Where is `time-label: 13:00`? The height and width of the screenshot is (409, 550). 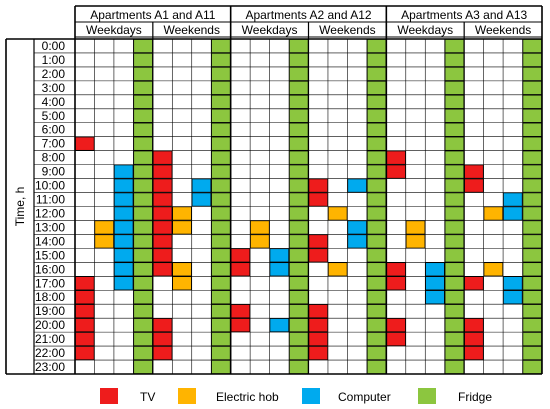 time-label: 13:00 is located at coordinates (50, 227).